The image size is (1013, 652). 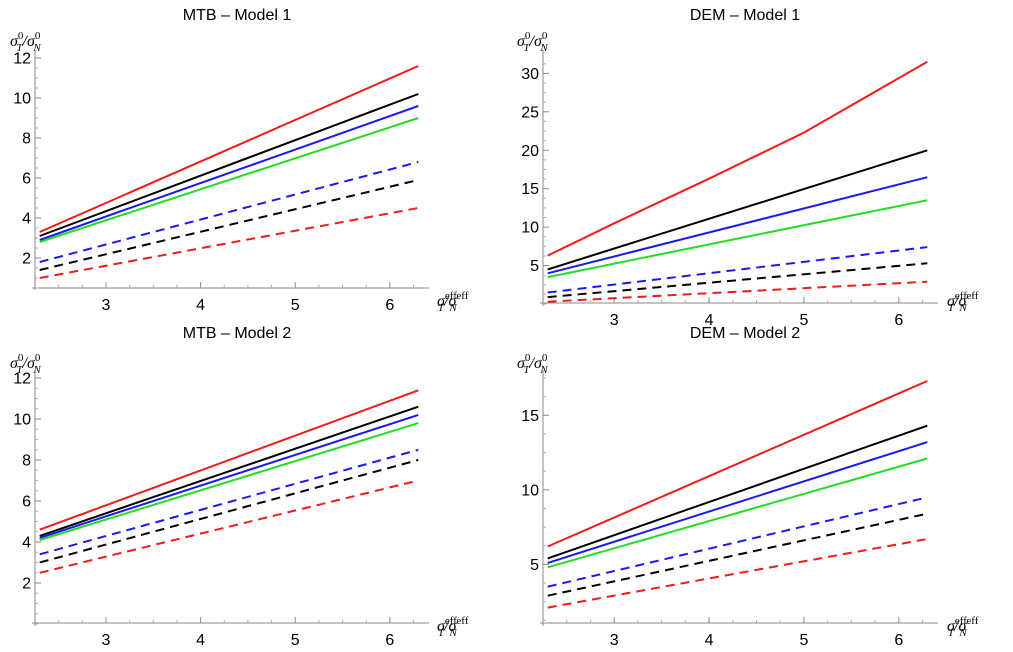 I want to click on chart-title: DEM – Model 2, so click(x=745, y=333).